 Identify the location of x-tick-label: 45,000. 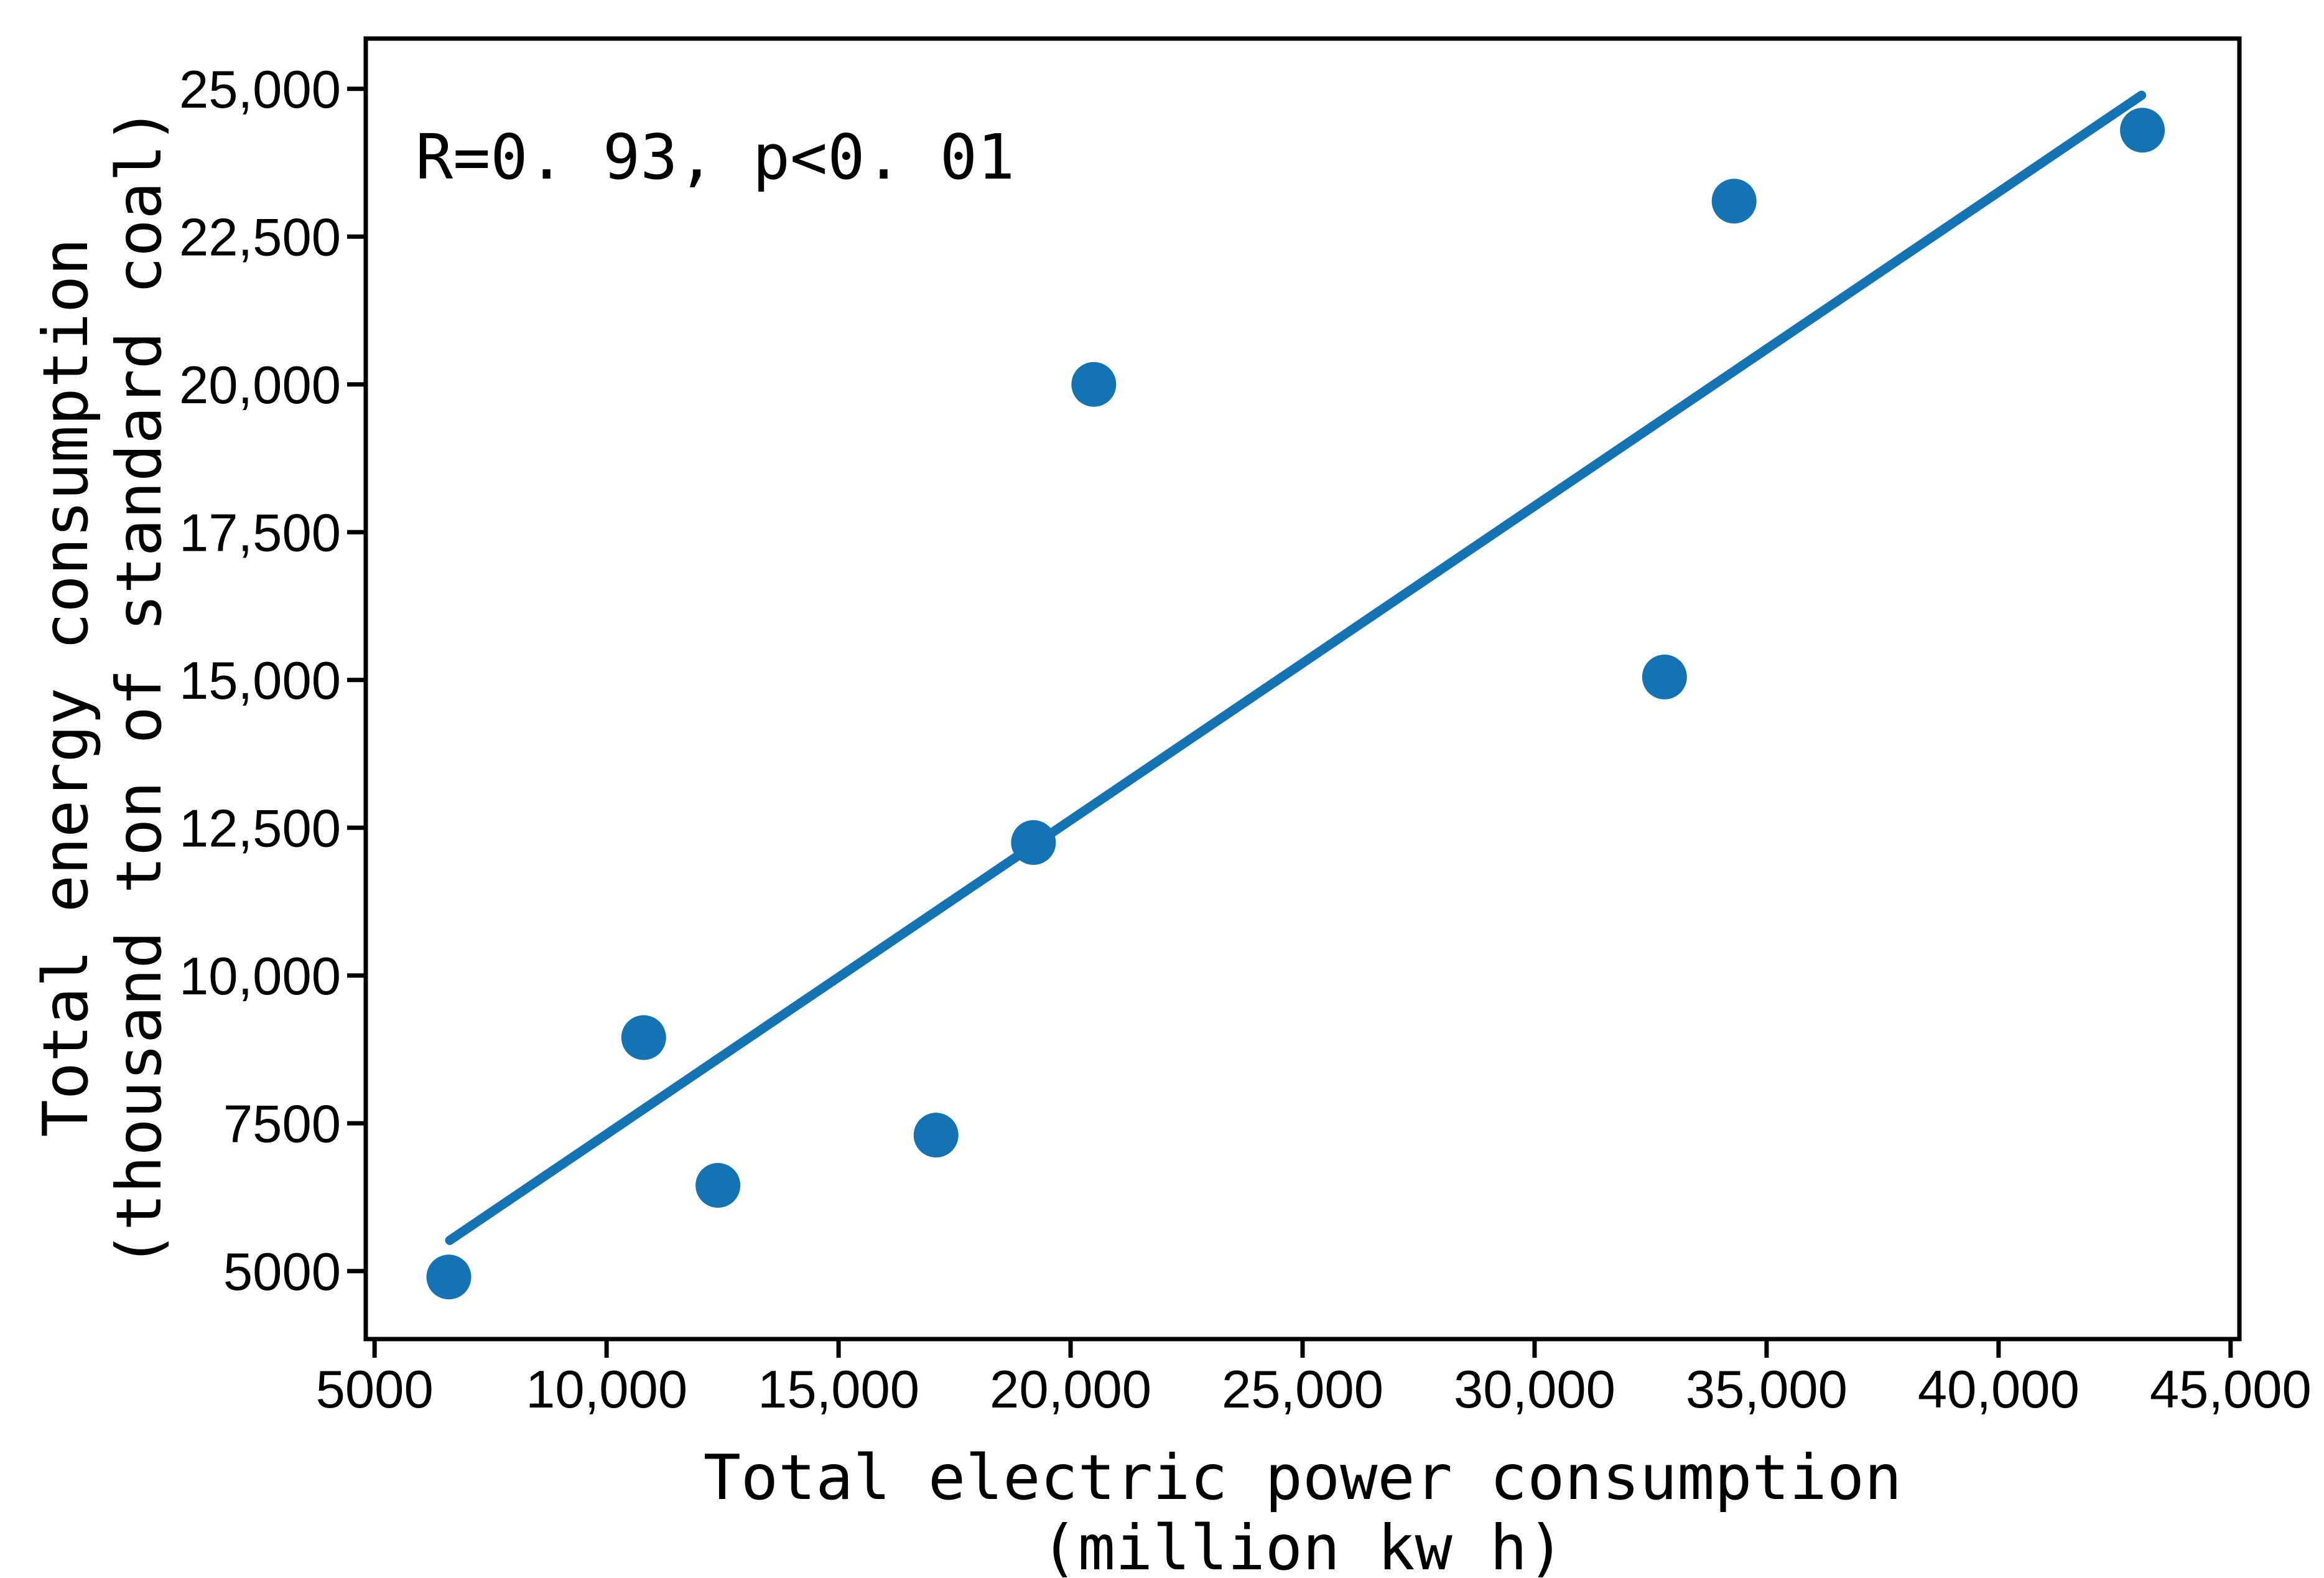
(2231, 1389).